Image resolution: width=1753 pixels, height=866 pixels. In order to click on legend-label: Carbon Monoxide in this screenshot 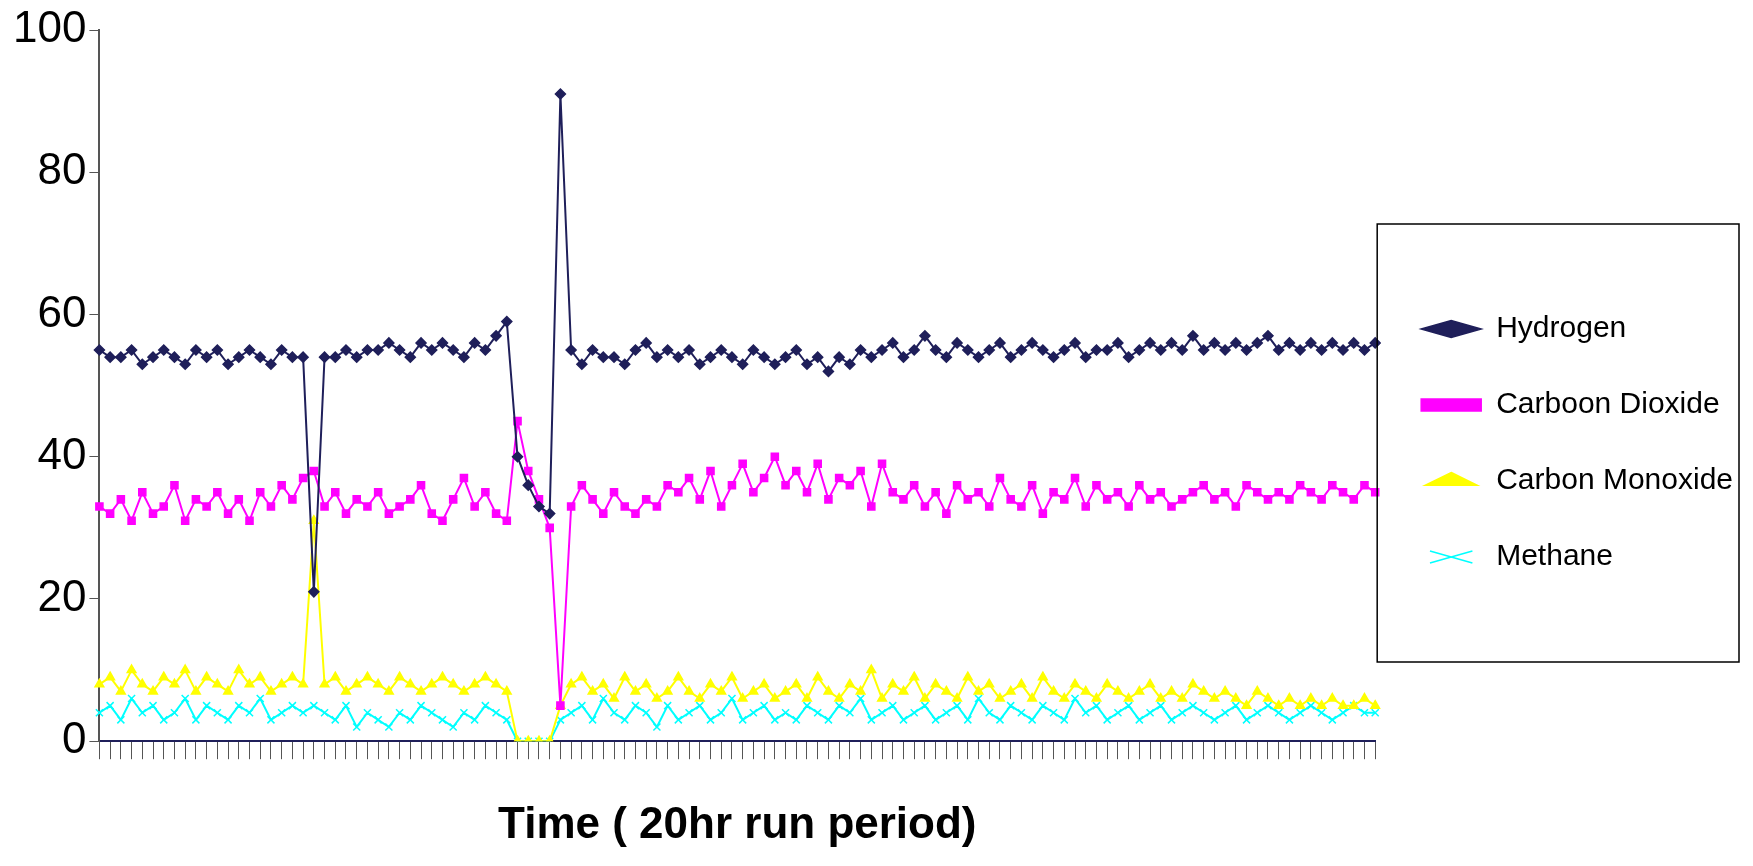, I will do `click(1615, 479)`.